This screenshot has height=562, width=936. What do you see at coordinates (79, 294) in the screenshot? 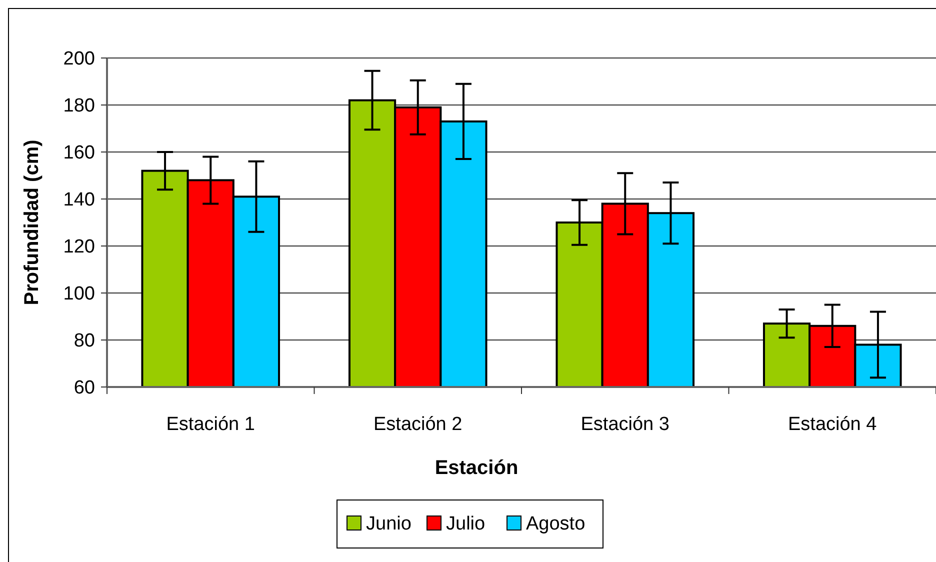
I see `y-tick-label: 100` at bounding box center [79, 294].